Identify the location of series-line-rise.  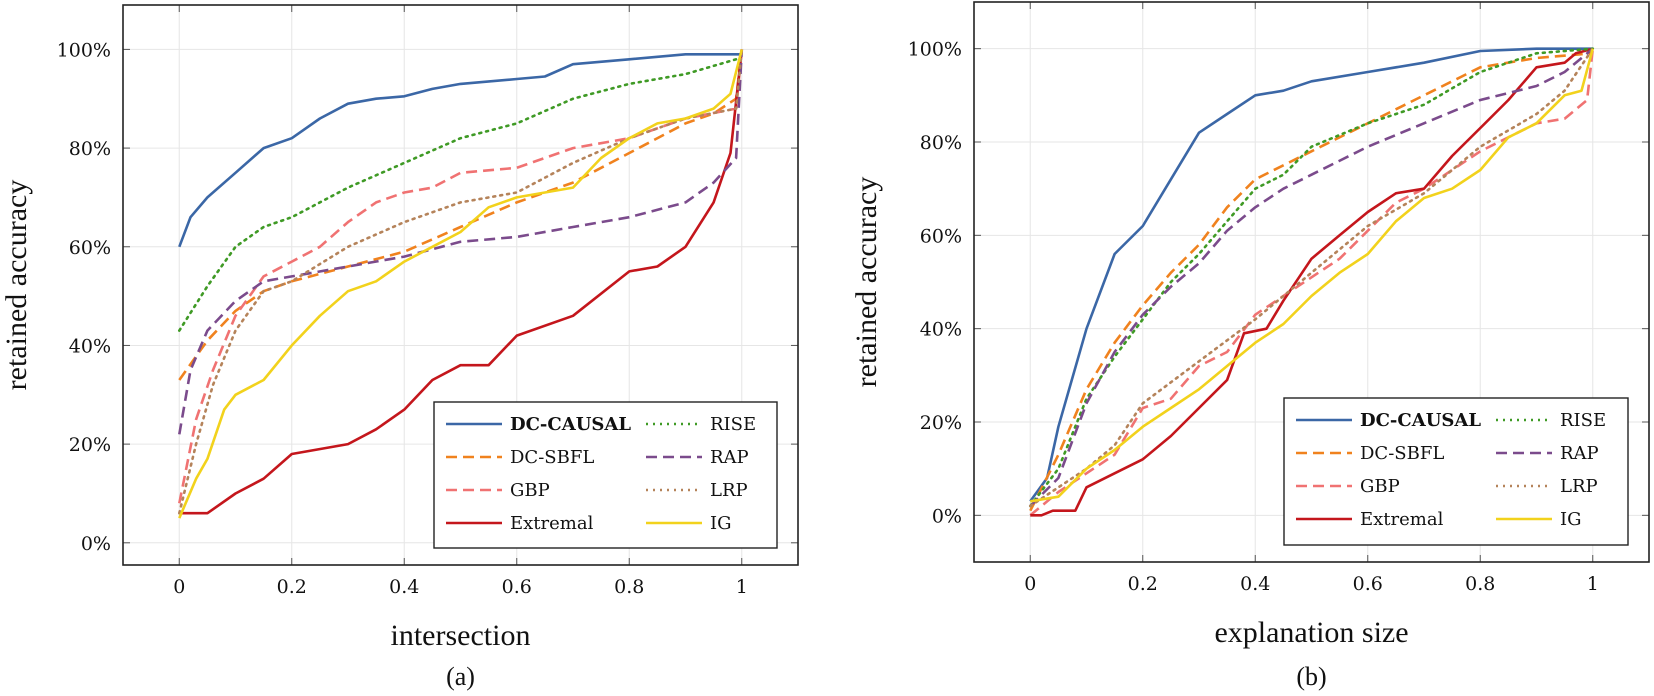
(458, 194).